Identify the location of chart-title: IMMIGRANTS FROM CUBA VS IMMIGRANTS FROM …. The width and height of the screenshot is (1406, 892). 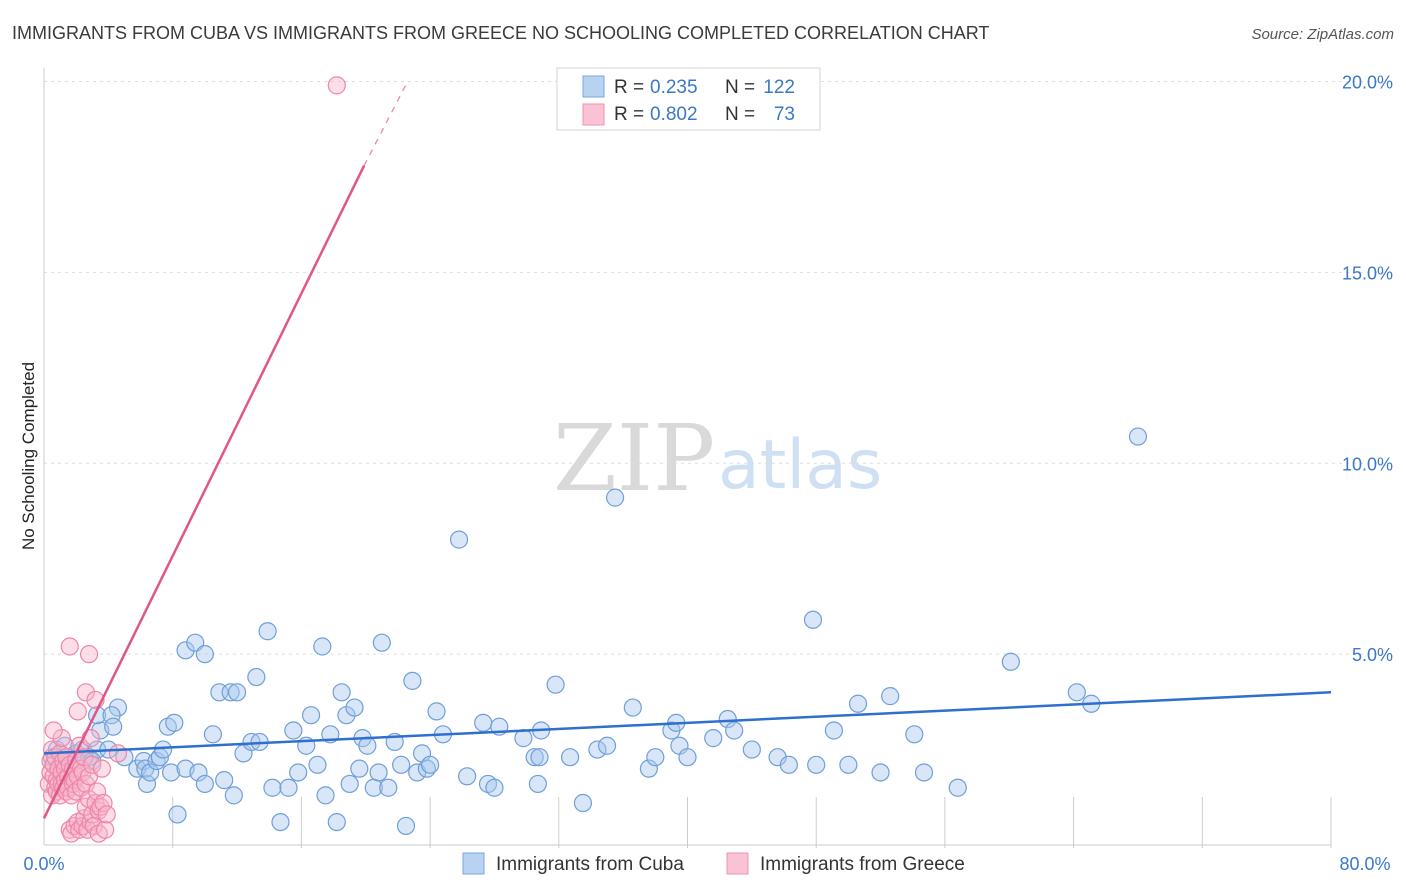
(500, 33).